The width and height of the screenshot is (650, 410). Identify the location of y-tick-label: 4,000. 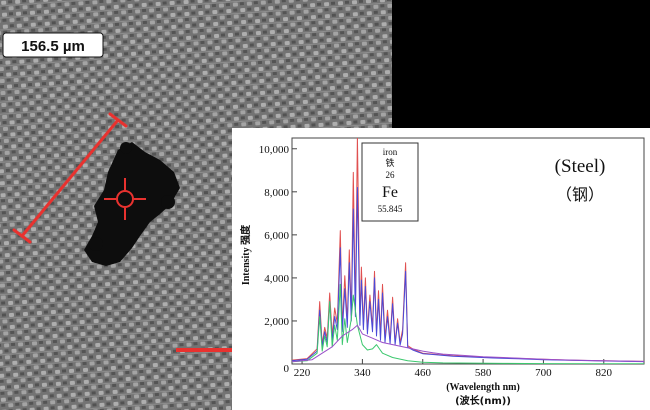
(276, 279).